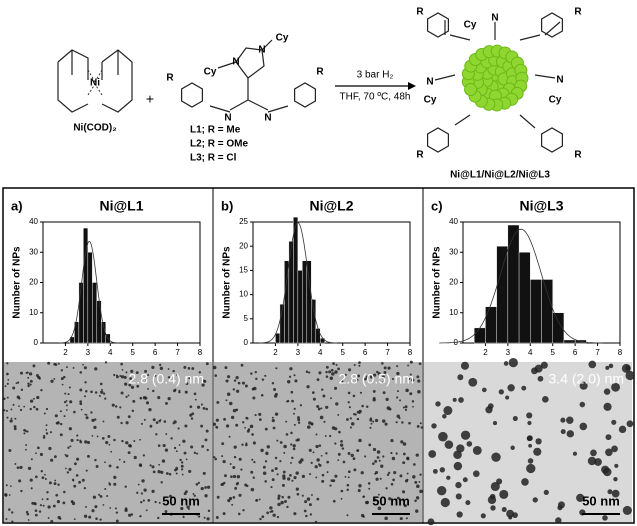 The image size is (637, 526). Describe the element at coordinates (485, 352) in the screenshot. I see `x-tick-label: 2` at that location.